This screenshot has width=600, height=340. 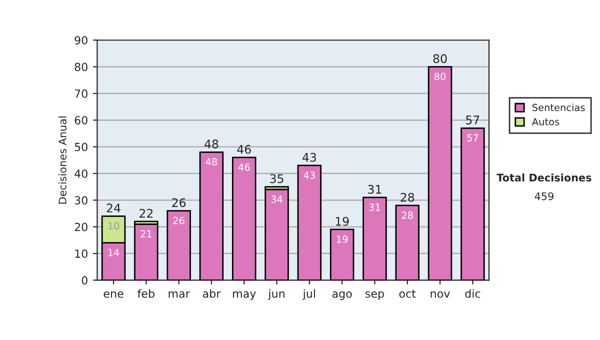 I want to click on total-label: 43, so click(x=309, y=157).